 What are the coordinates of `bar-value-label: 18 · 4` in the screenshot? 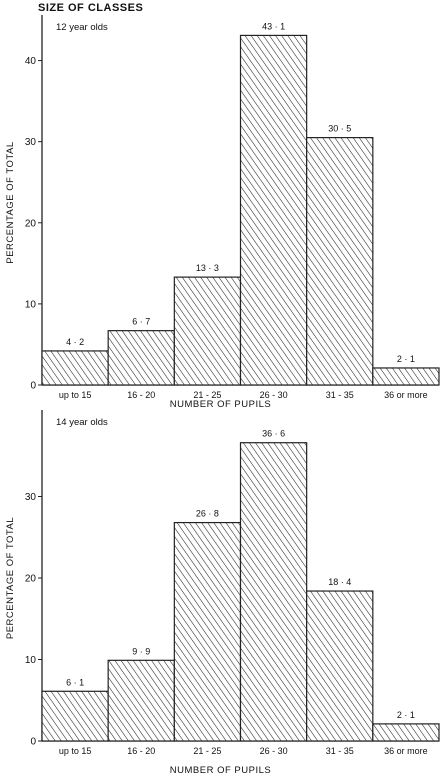 It's located at (339, 582).